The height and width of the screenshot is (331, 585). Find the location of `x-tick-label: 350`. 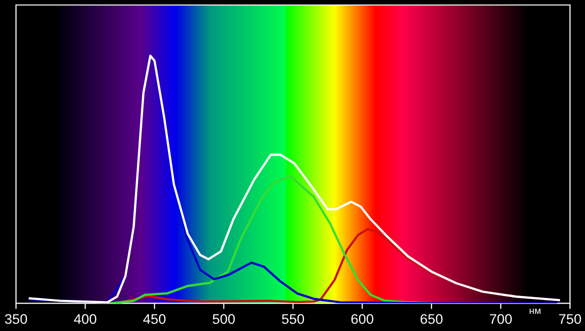

x-tick-label: 350 is located at coordinates (16, 319).